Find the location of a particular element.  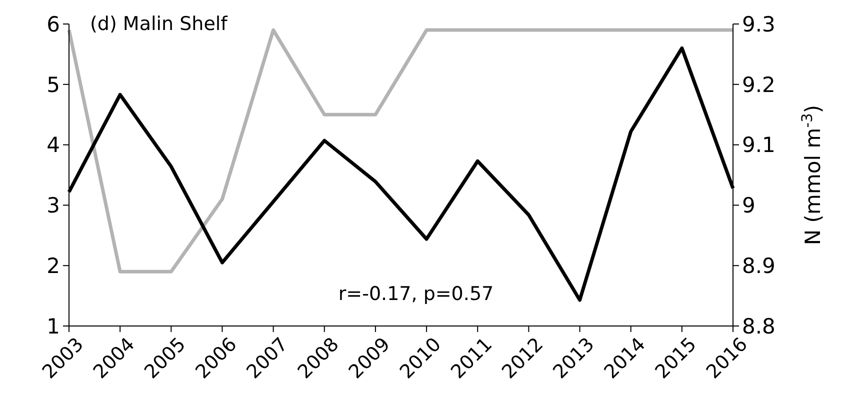

y2-tick-label: 9 is located at coordinates (749, 206).